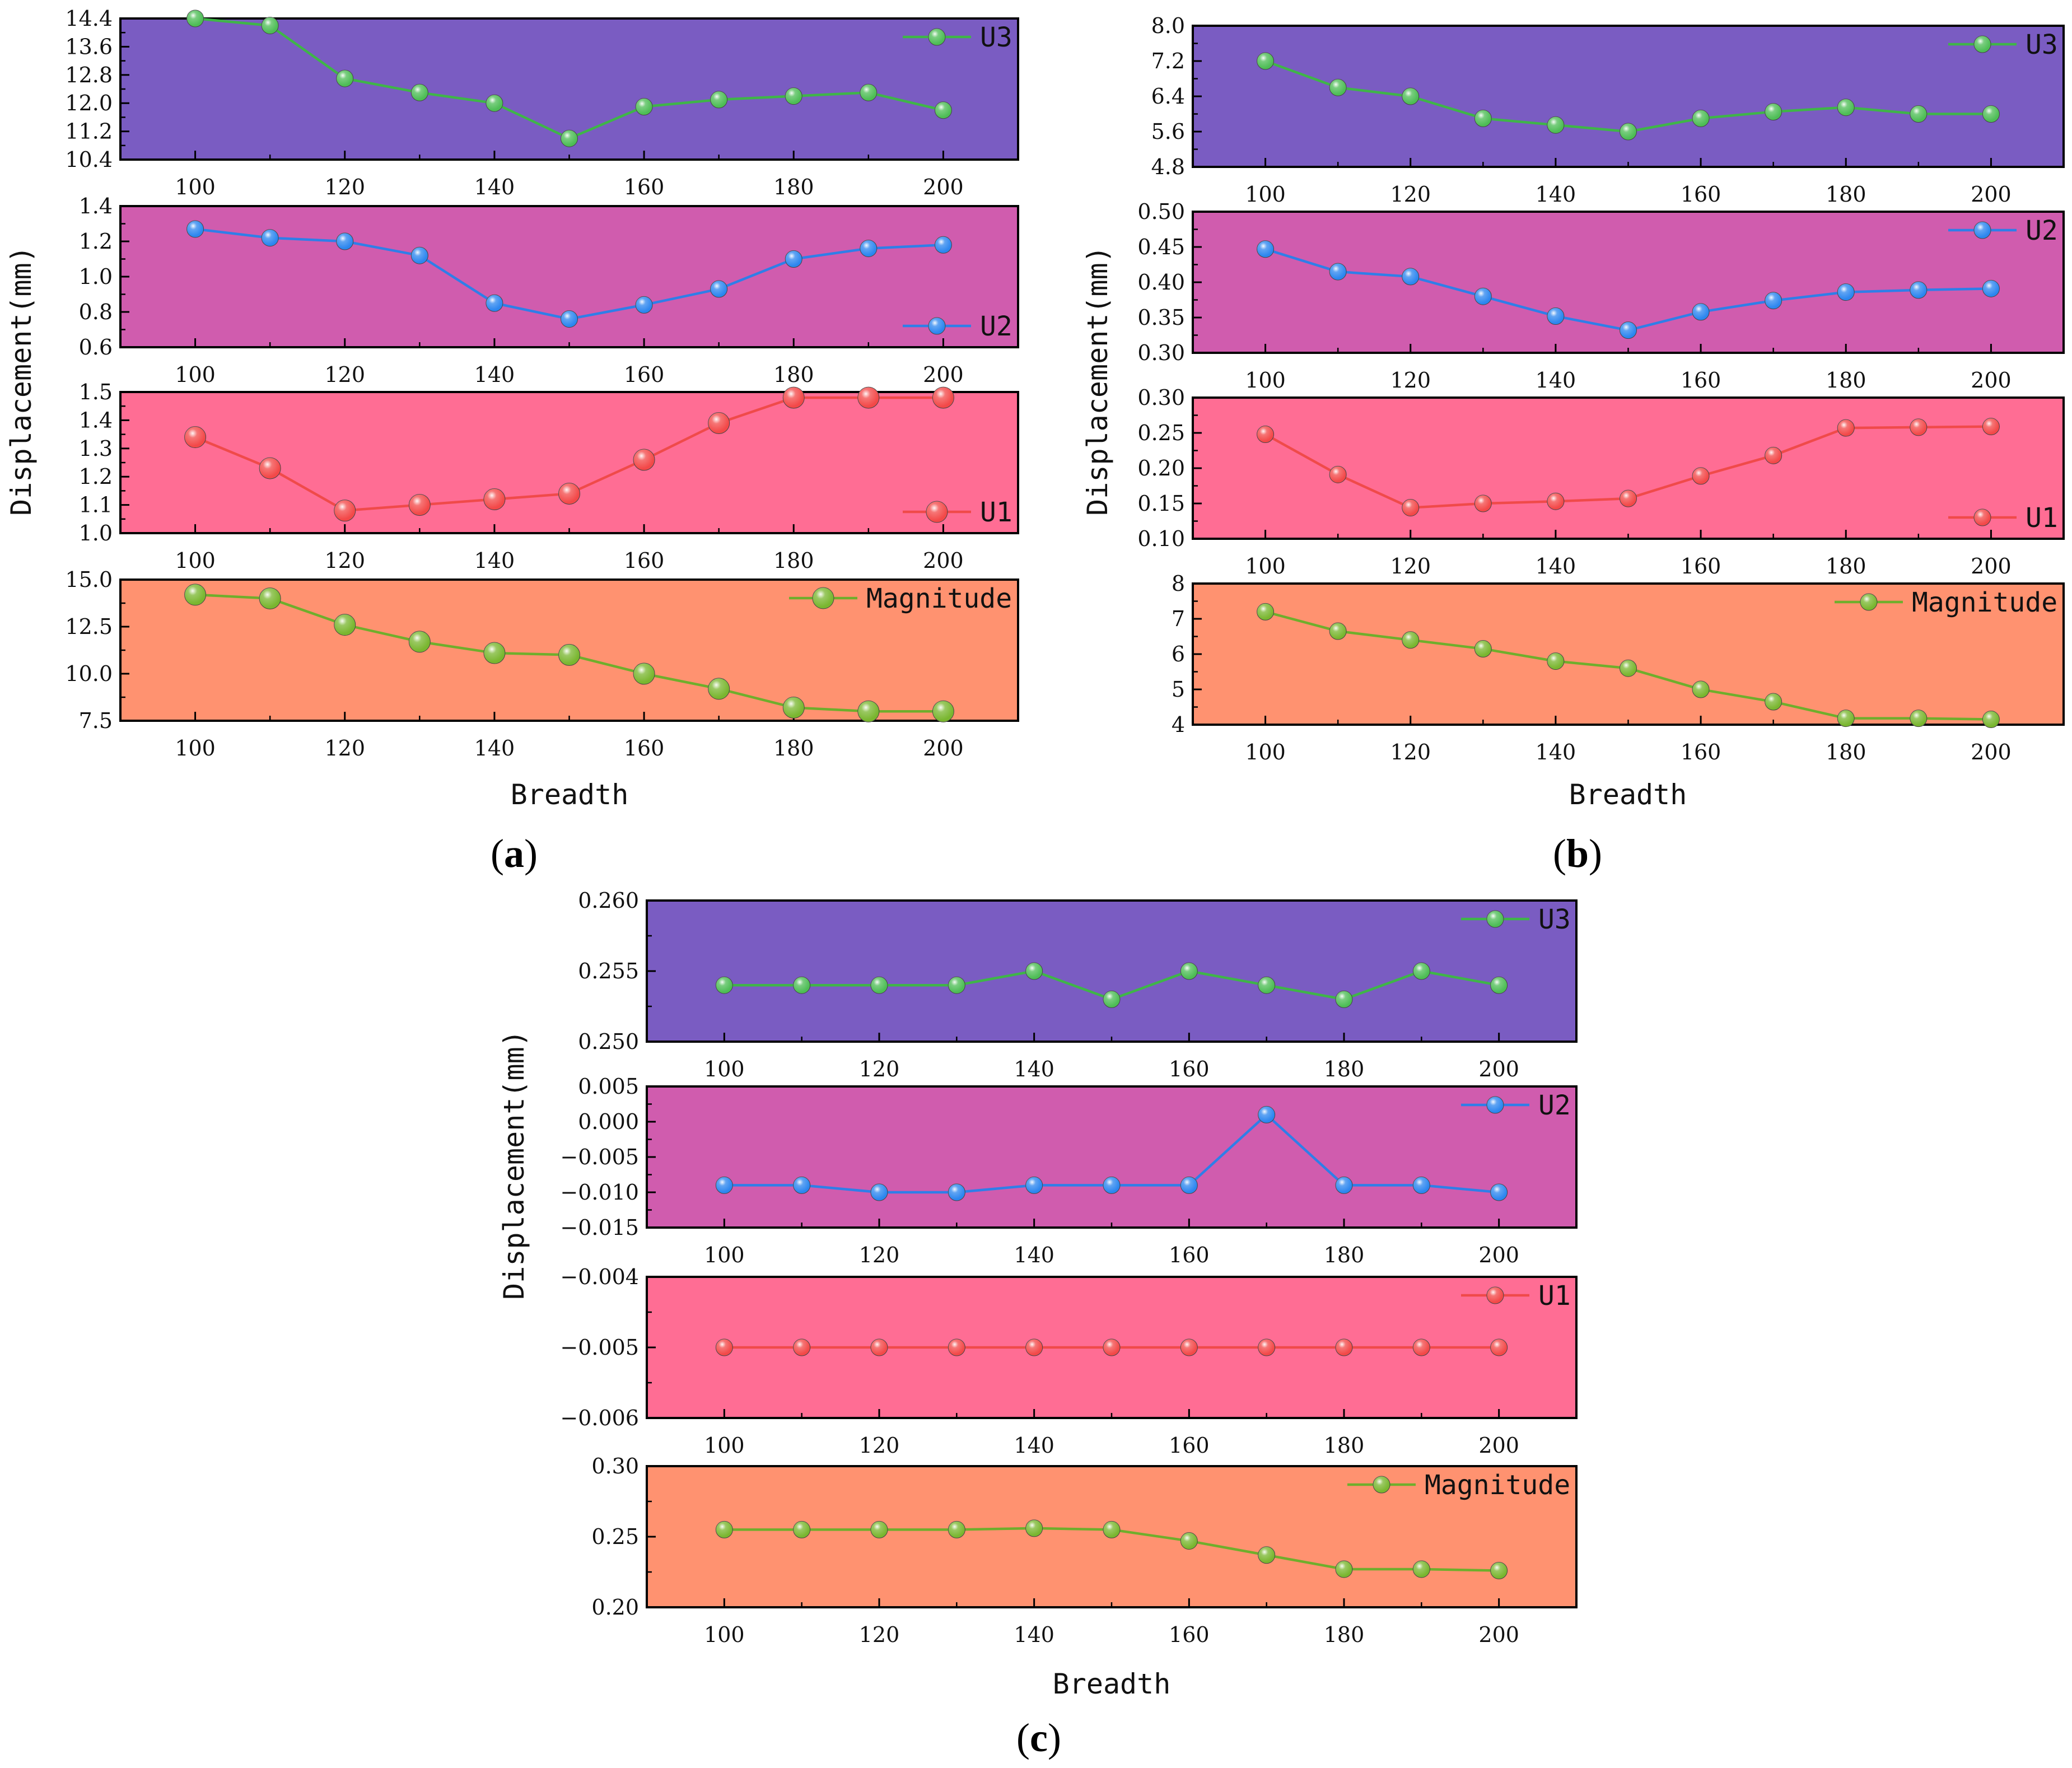 The width and height of the screenshot is (2072, 1768). What do you see at coordinates (96, 206) in the screenshot?
I see `y-tick-label: 1.4` at bounding box center [96, 206].